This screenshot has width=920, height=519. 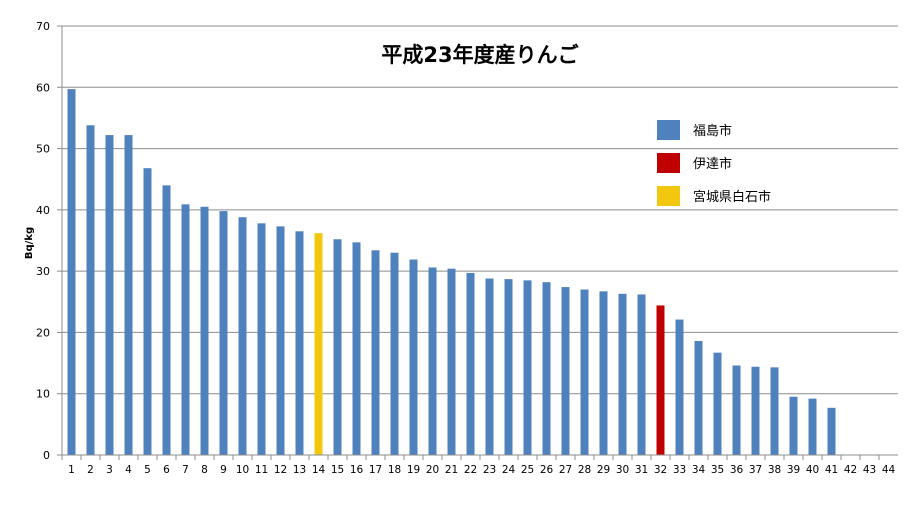 I want to click on x-tick-label: 35, so click(x=717, y=470).